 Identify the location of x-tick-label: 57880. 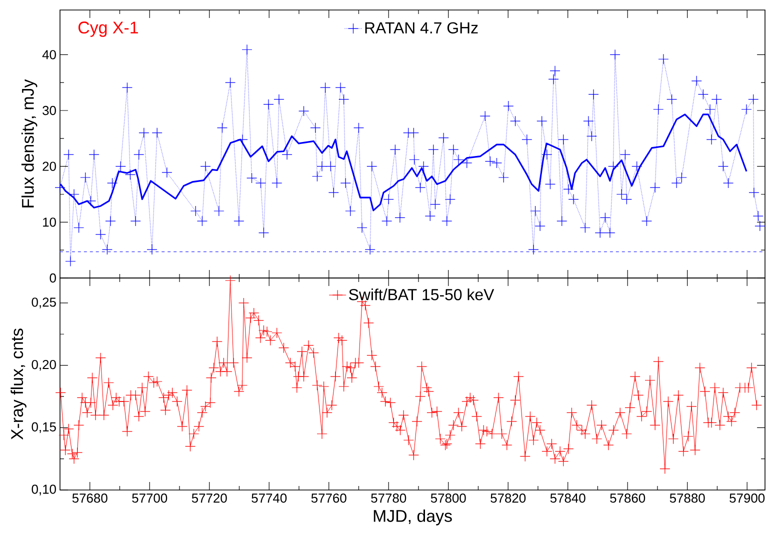
(687, 498).